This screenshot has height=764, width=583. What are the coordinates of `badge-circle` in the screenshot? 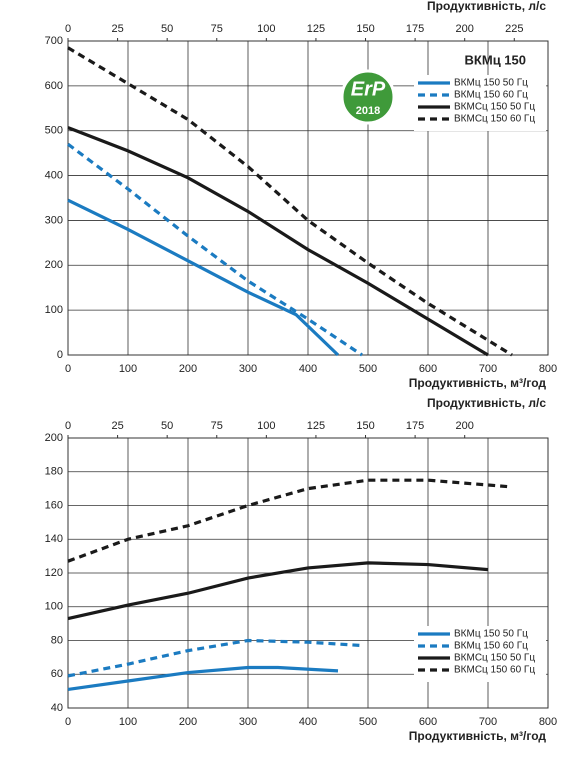 It's located at (368, 97).